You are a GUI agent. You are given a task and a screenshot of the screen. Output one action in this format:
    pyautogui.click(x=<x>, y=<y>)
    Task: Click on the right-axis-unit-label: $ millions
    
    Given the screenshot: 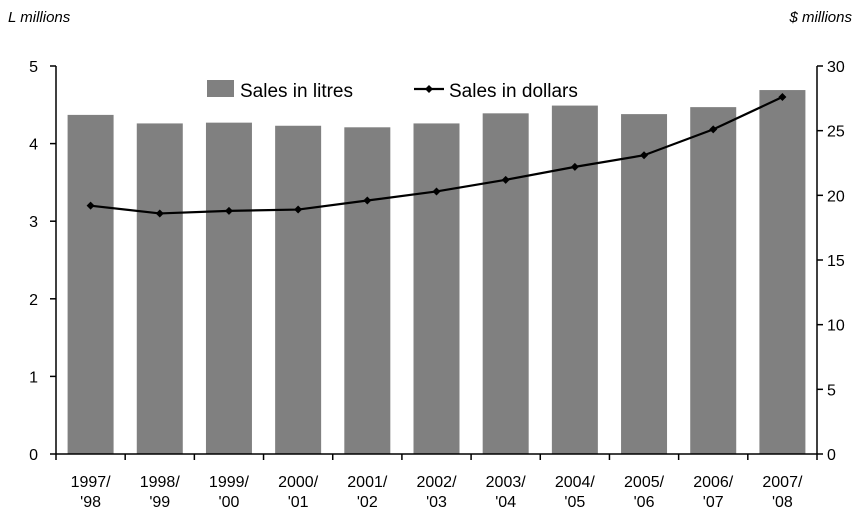 What is the action you would take?
    pyautogui.click(x=820, y=17)
    